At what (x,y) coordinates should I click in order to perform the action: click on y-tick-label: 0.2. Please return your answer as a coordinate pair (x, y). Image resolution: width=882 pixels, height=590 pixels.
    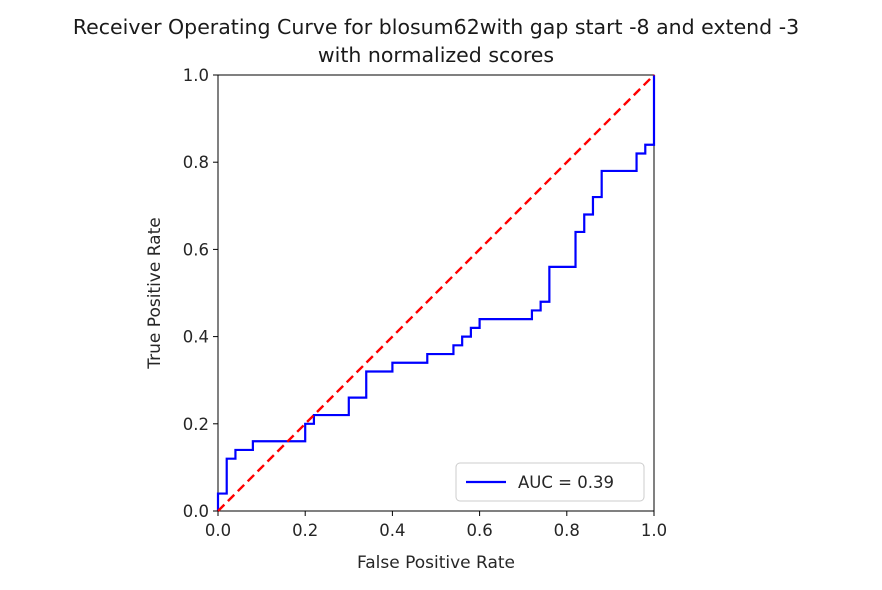
    Looking at the image, I should click on (196, 424).